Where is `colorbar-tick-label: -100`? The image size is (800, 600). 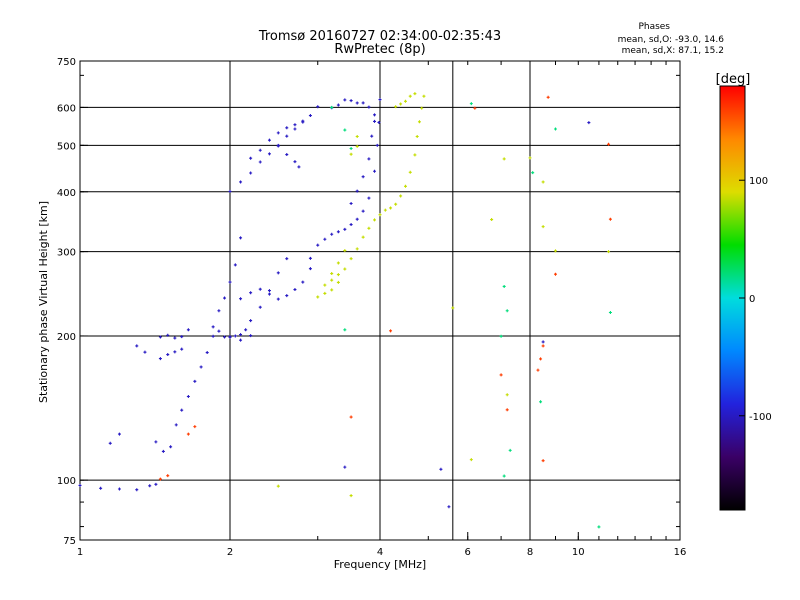 colorbar-tick-label: -100 is located at coordinates (760, 417).